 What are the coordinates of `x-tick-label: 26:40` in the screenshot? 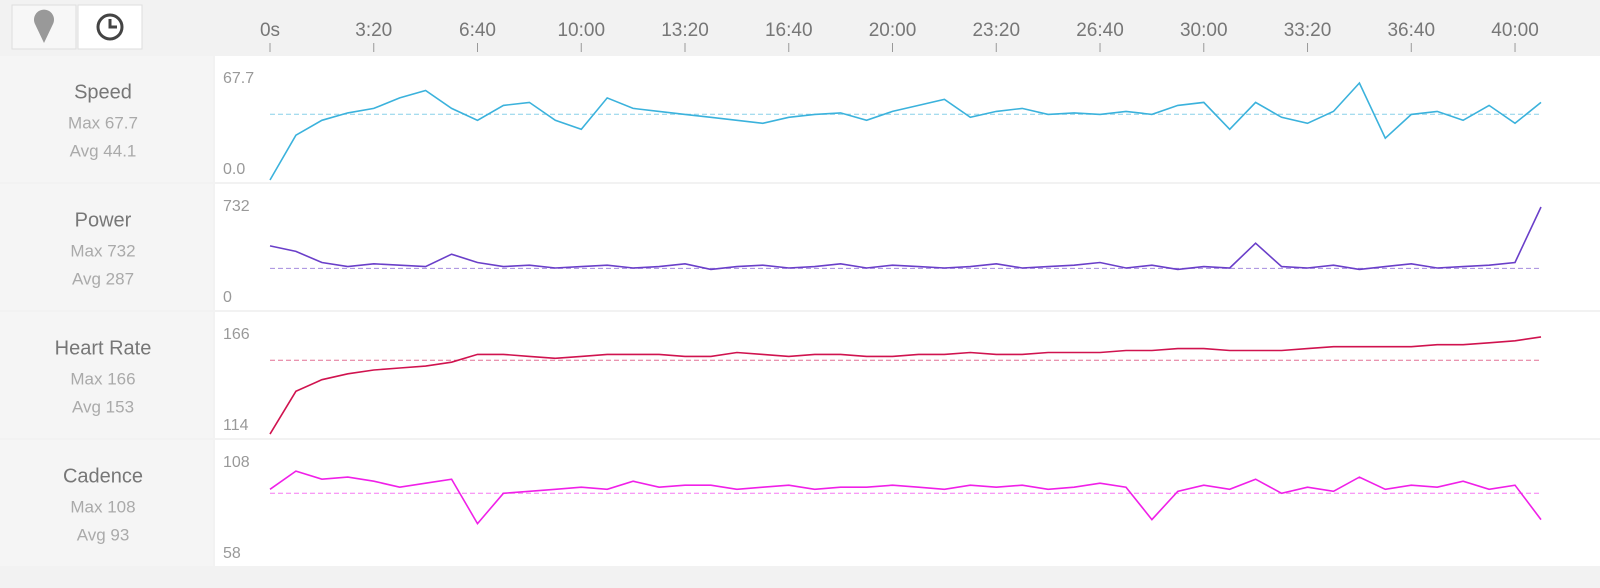 It's located at (1100, 30).